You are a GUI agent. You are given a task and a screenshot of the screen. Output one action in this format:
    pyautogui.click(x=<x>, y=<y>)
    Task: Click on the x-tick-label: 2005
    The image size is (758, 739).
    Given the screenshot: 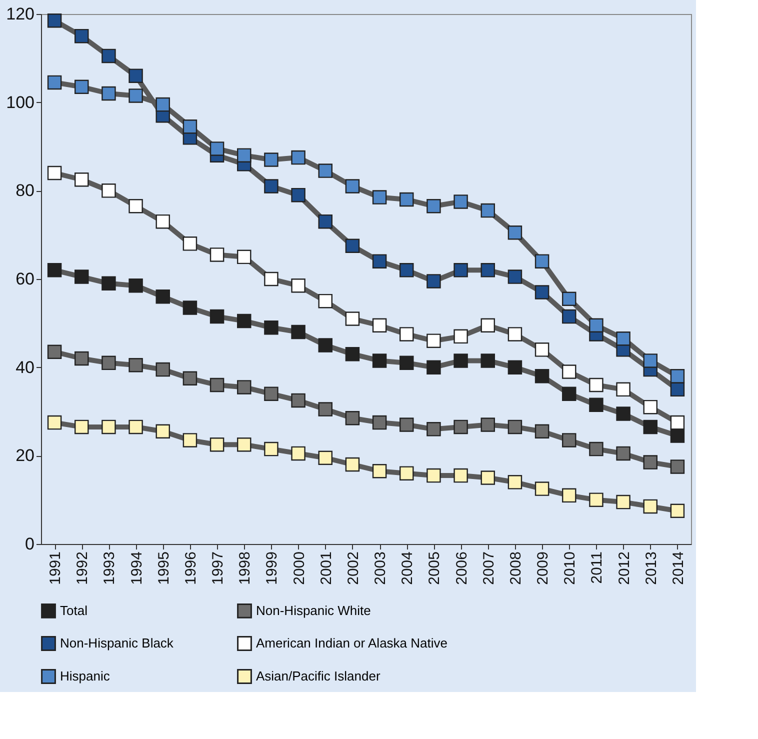 What is the action you would take?
    pyautogui.click(x=435, y=568)
    